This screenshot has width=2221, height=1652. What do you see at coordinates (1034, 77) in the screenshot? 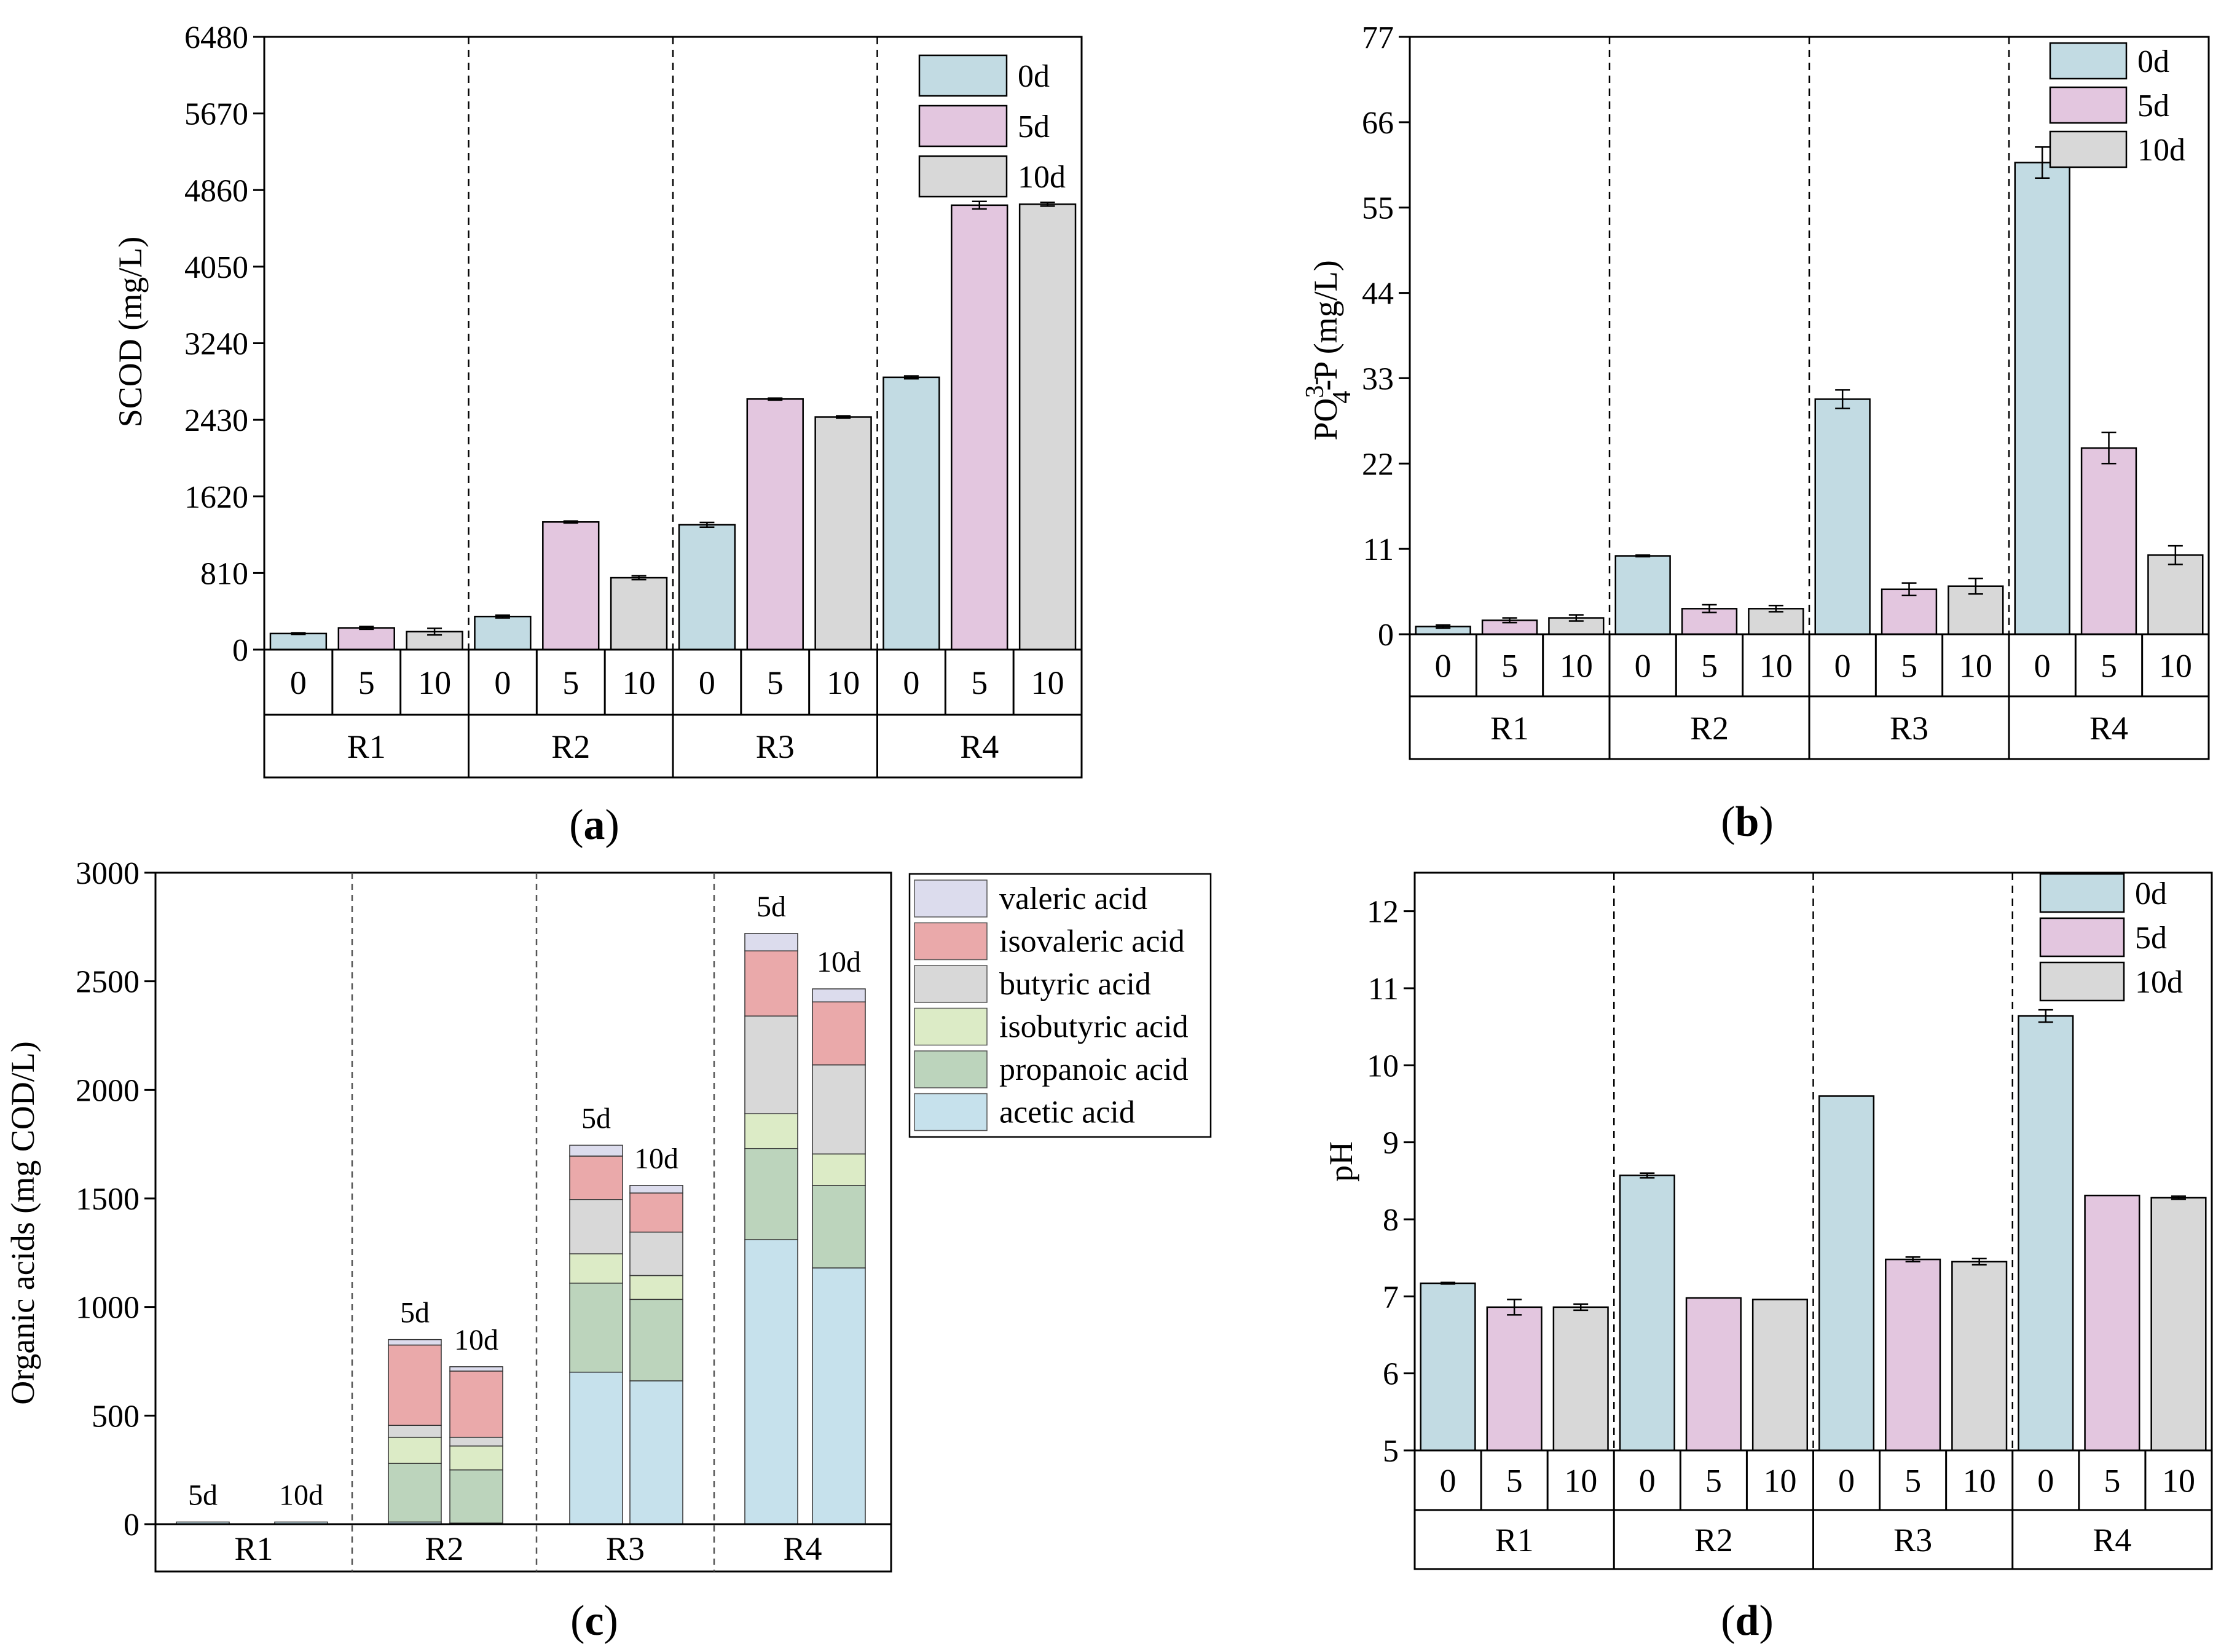
I see `legend-label: 0d` at bounding box center [1034, 77].